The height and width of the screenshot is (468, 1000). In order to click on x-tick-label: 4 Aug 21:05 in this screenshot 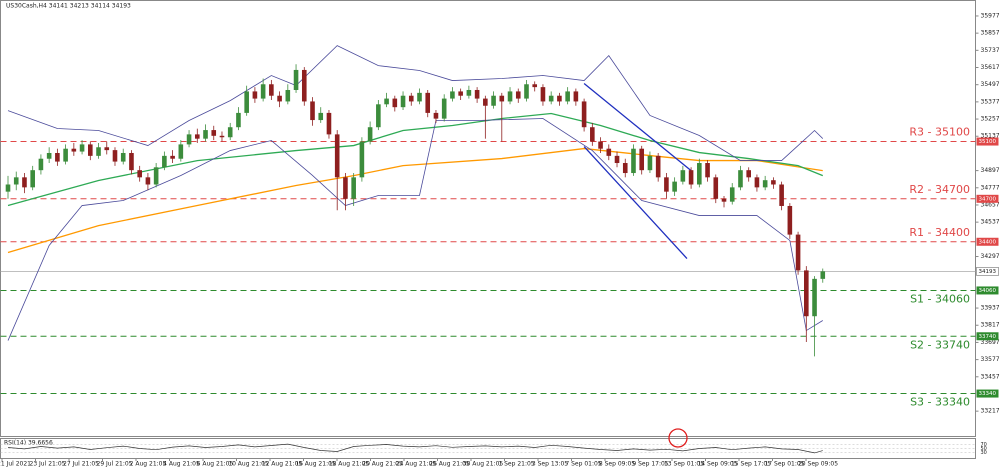, I will do `click(181, 464)`.